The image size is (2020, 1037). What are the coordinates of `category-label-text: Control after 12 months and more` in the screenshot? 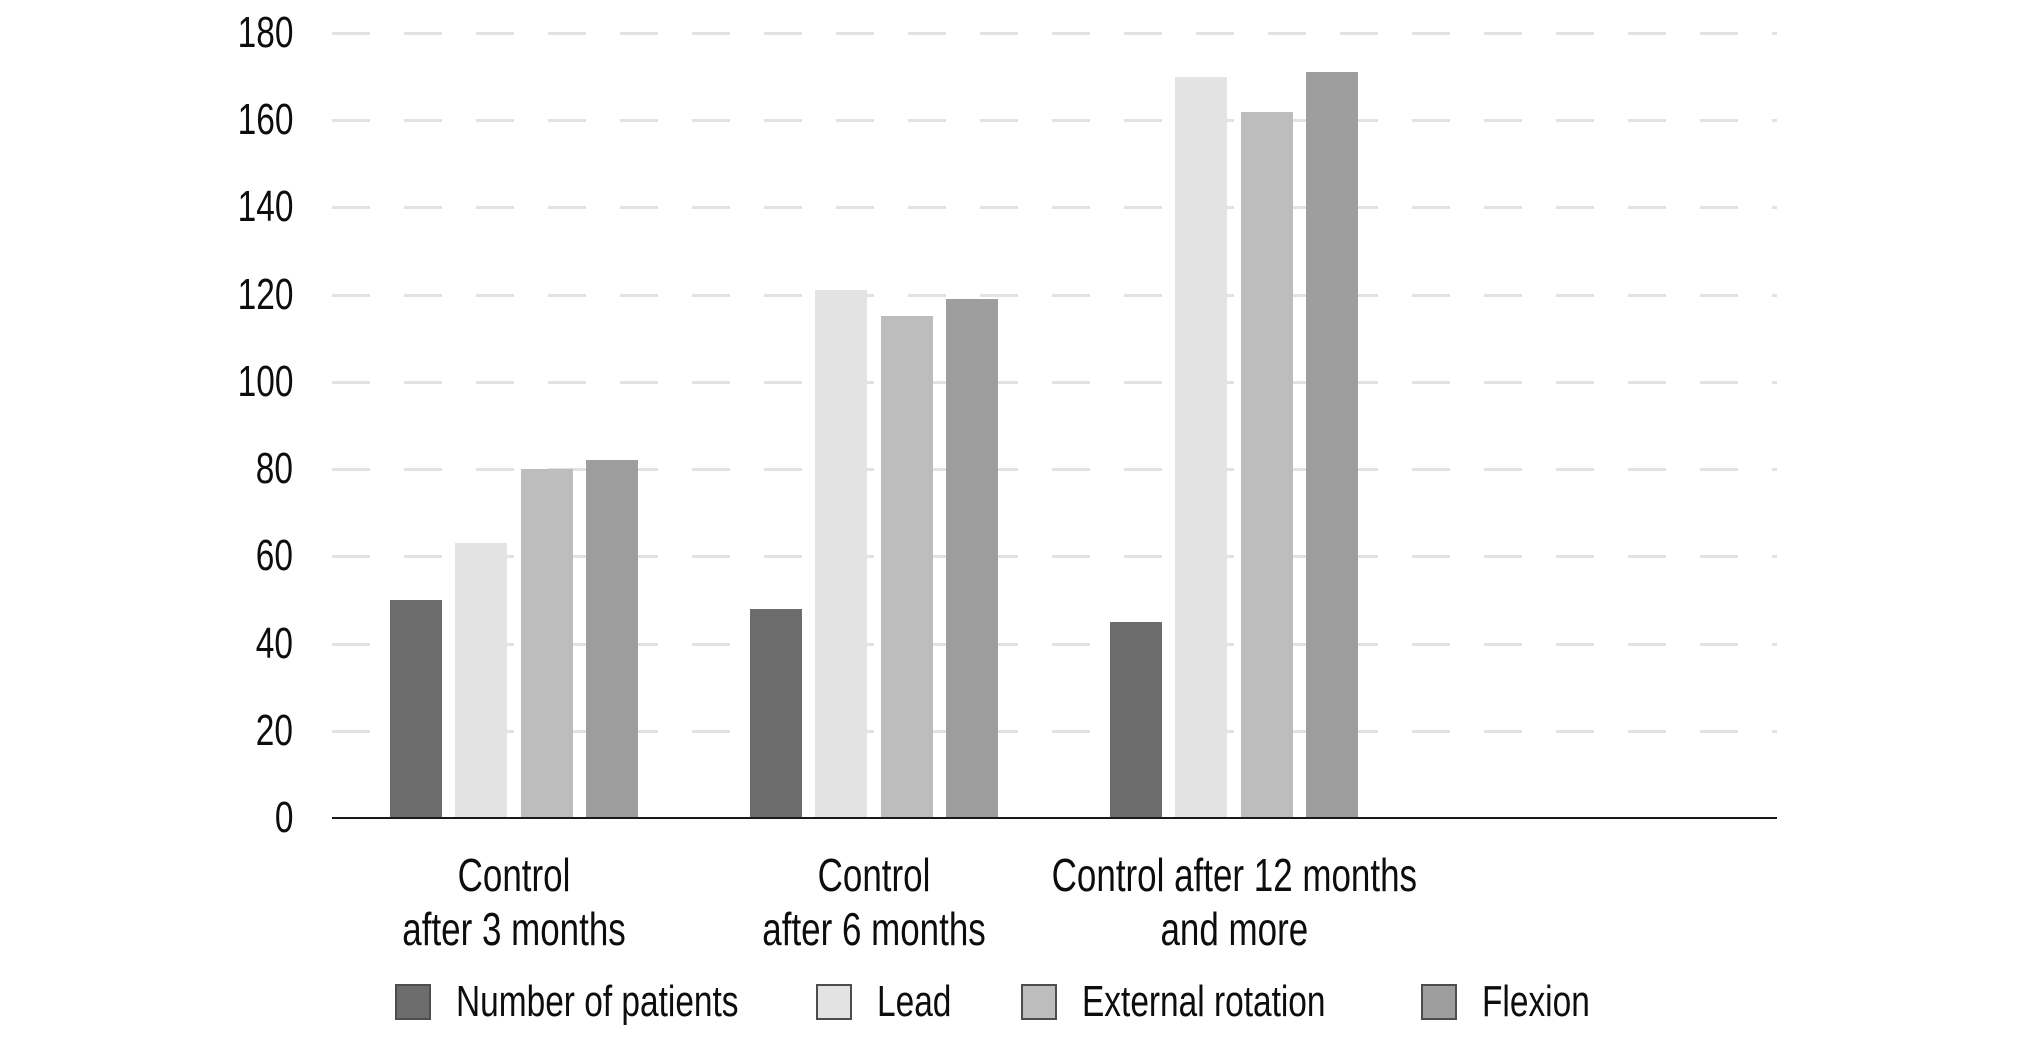 It's located at (1234, 902).